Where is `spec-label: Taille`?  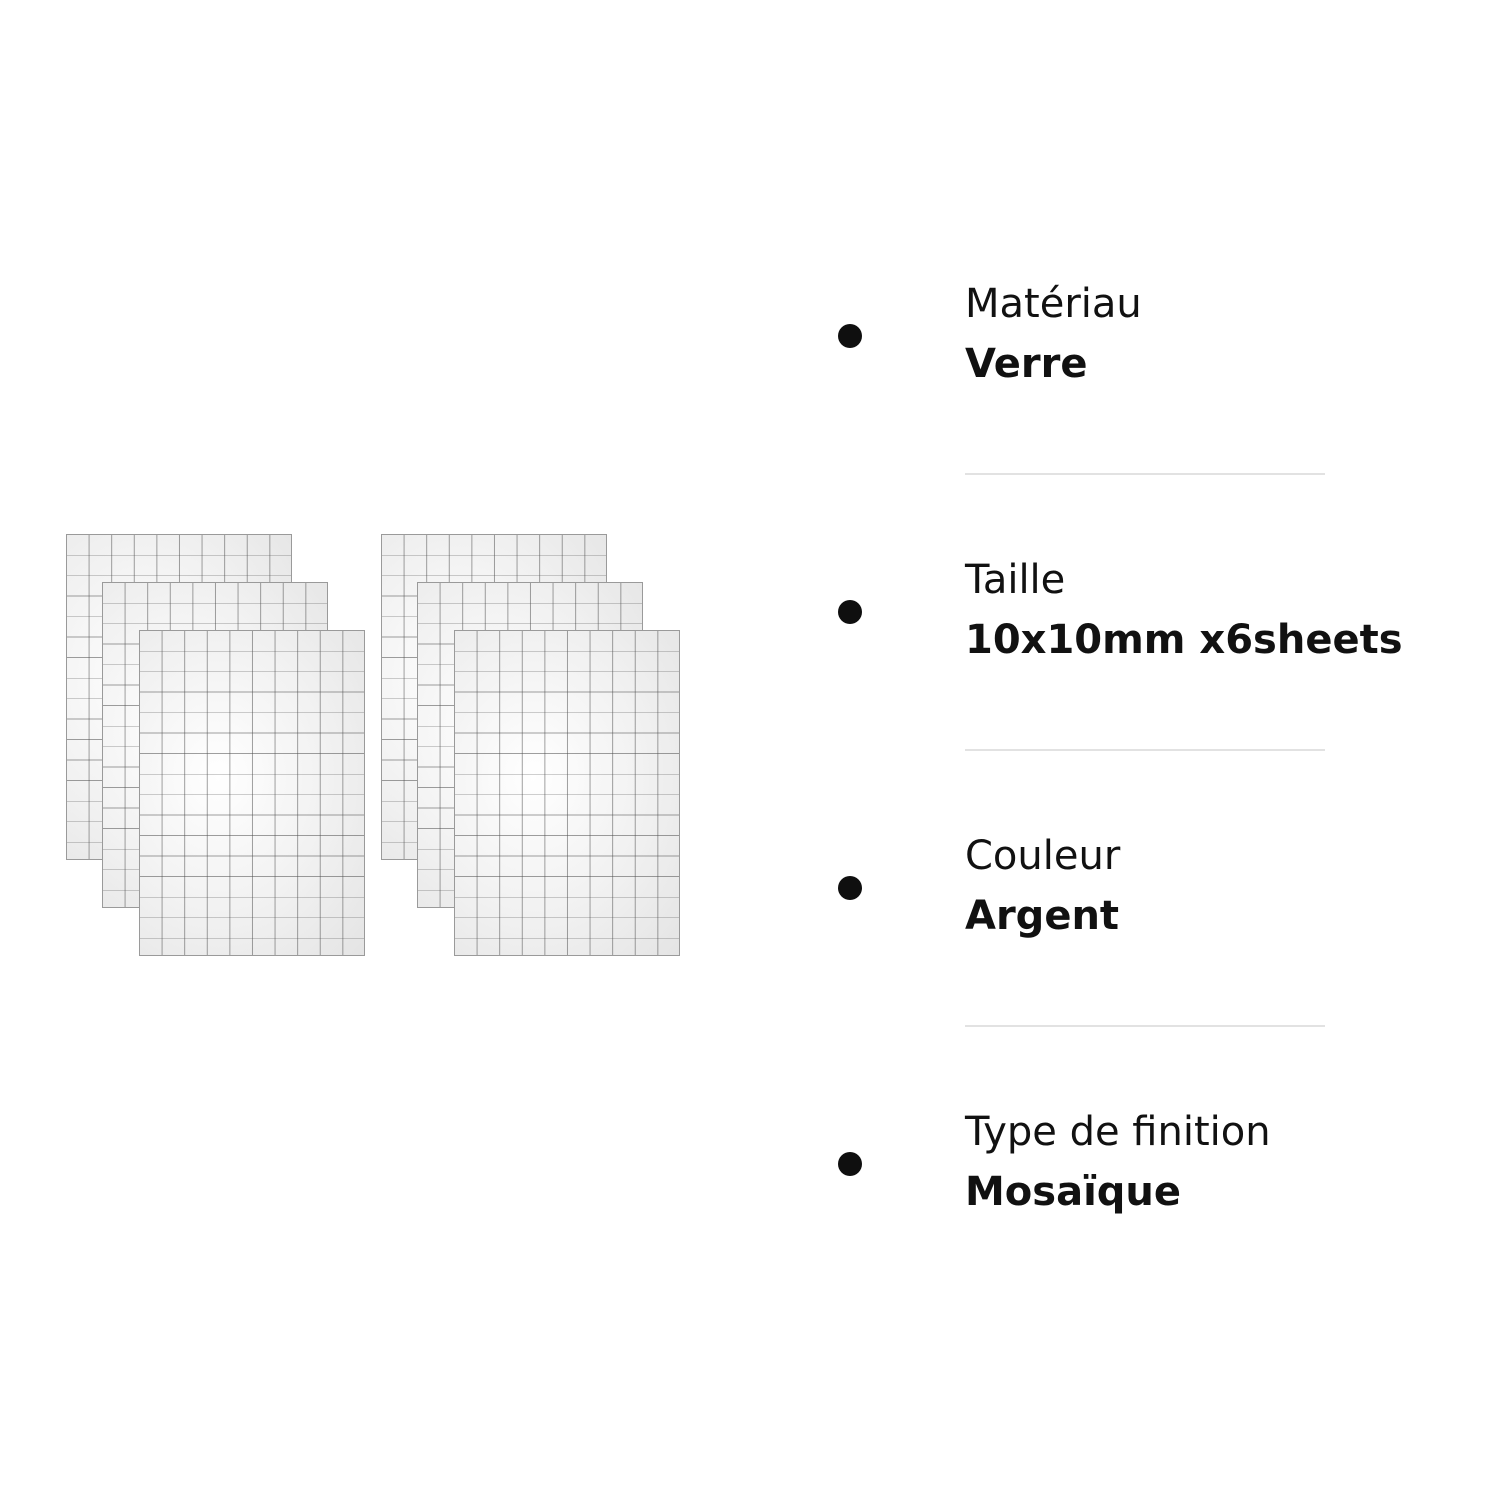
spec-label: Taille is located at coordinates (1015, 580).